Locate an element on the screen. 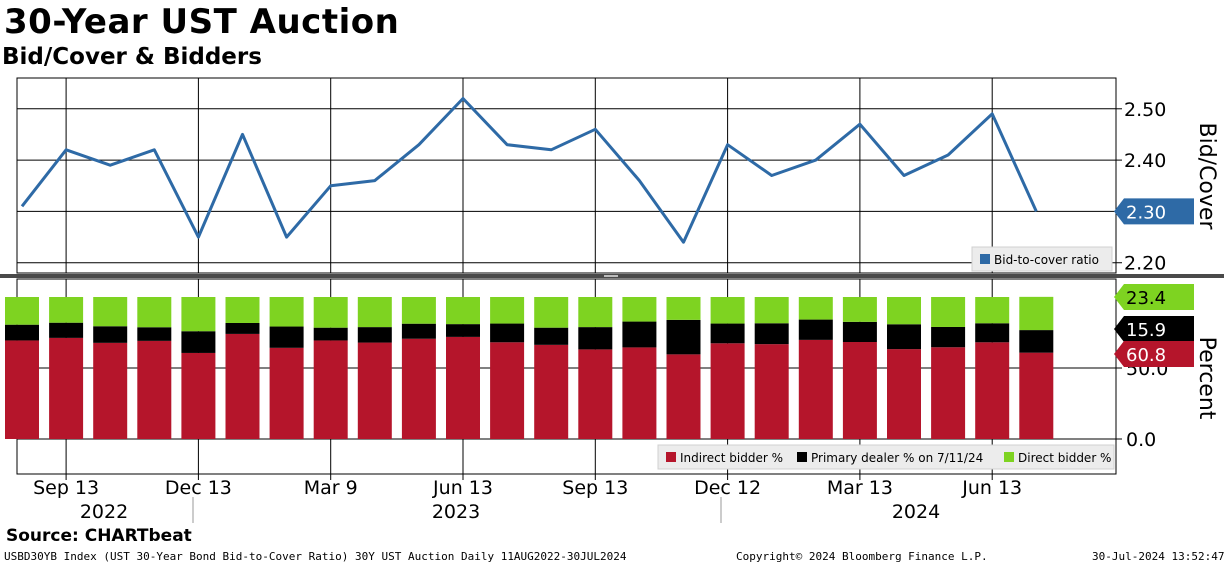 This screenshot has width=1224, height=566. primary-dealer-last-value-bg is located at coordinates (1154, 329).